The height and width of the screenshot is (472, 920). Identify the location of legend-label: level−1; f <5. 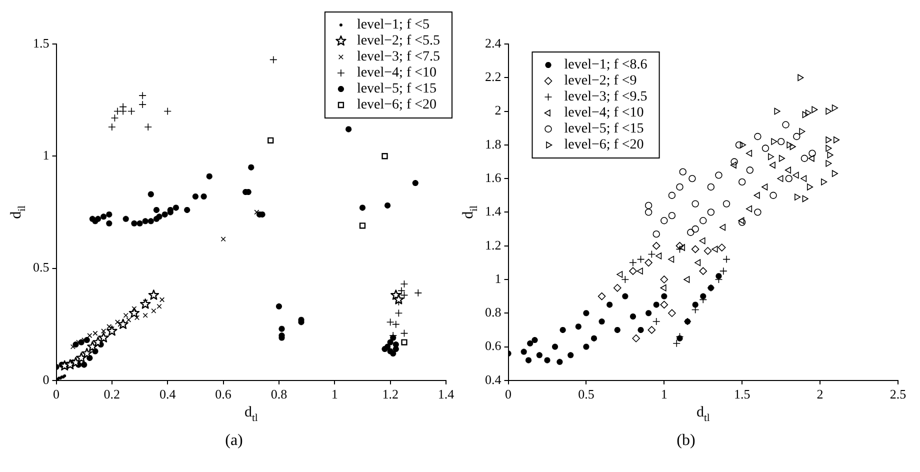
(393, 25).